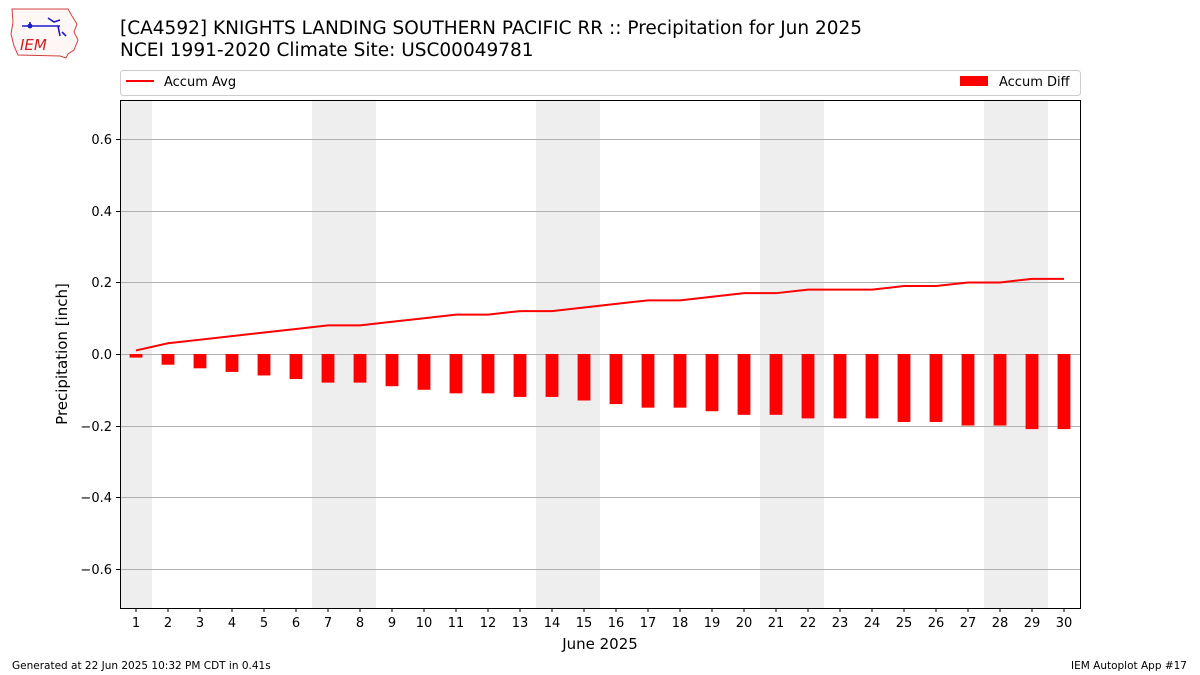  I want to click on accum-avg-line-group, so click(599, 314).